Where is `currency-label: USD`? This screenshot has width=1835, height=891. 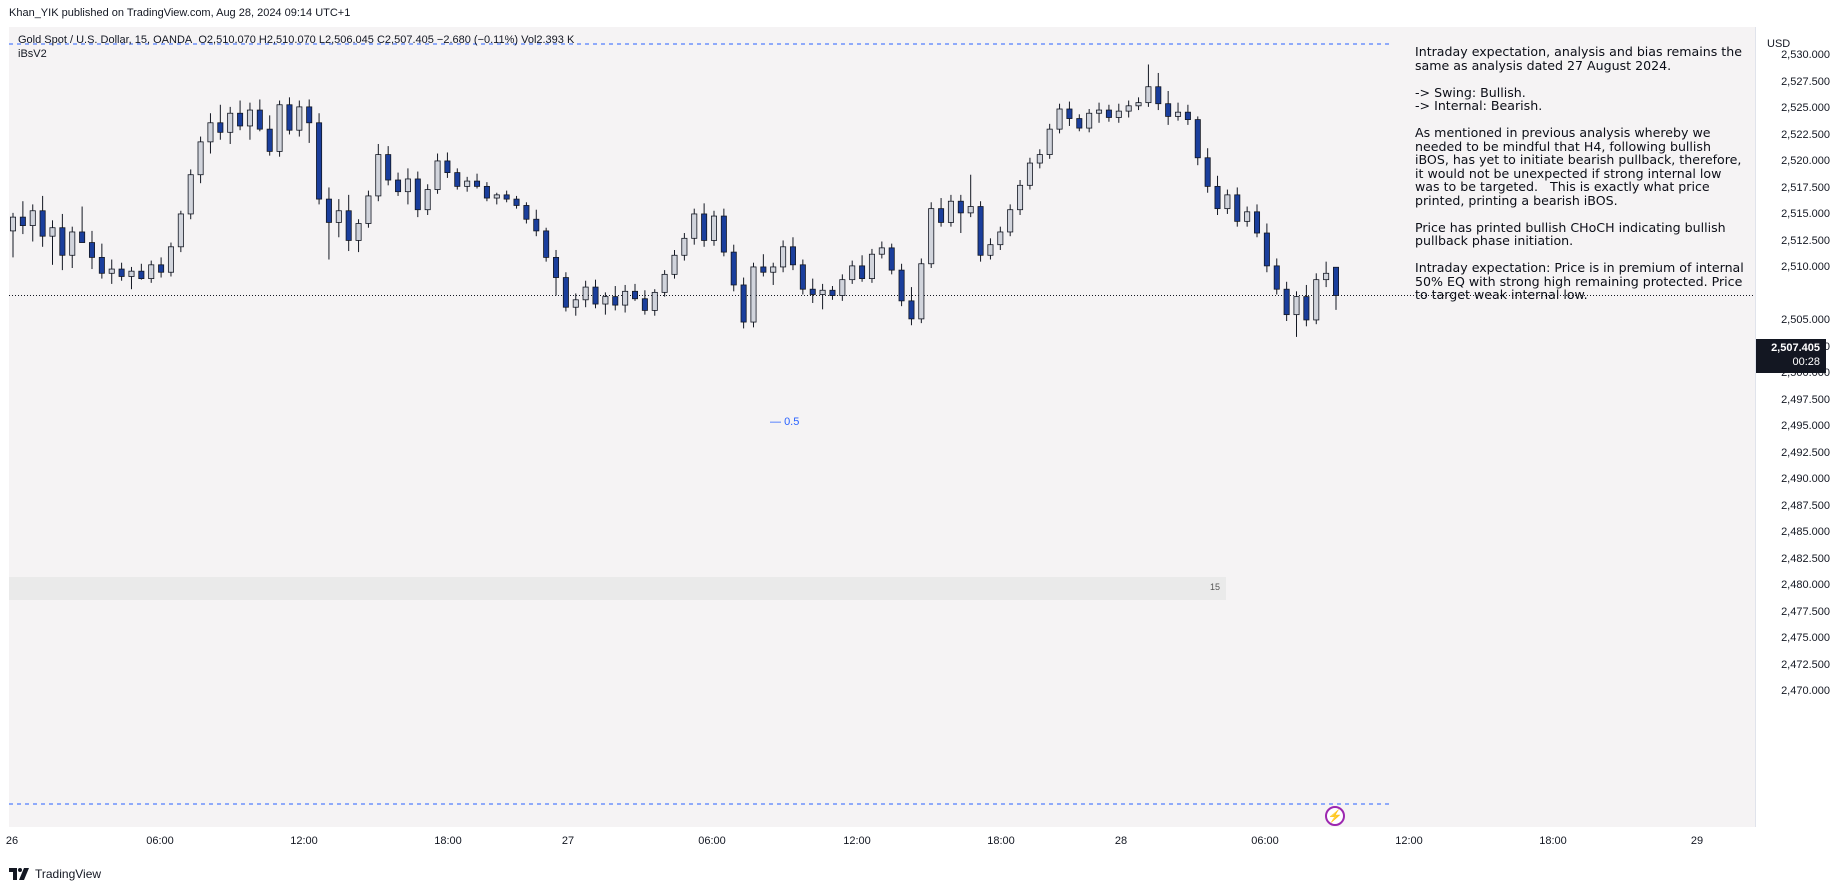 currency-label: USD is located at coordinates (1779, 44).